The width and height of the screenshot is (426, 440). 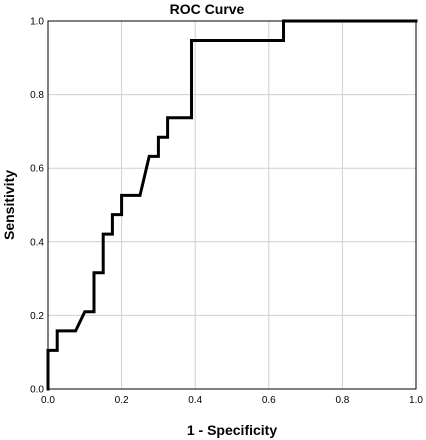 What do you see at coordinates (37, 390) in the screenshot?
I see `y-tick-label: 0.0` at bounding box center [37, 390].